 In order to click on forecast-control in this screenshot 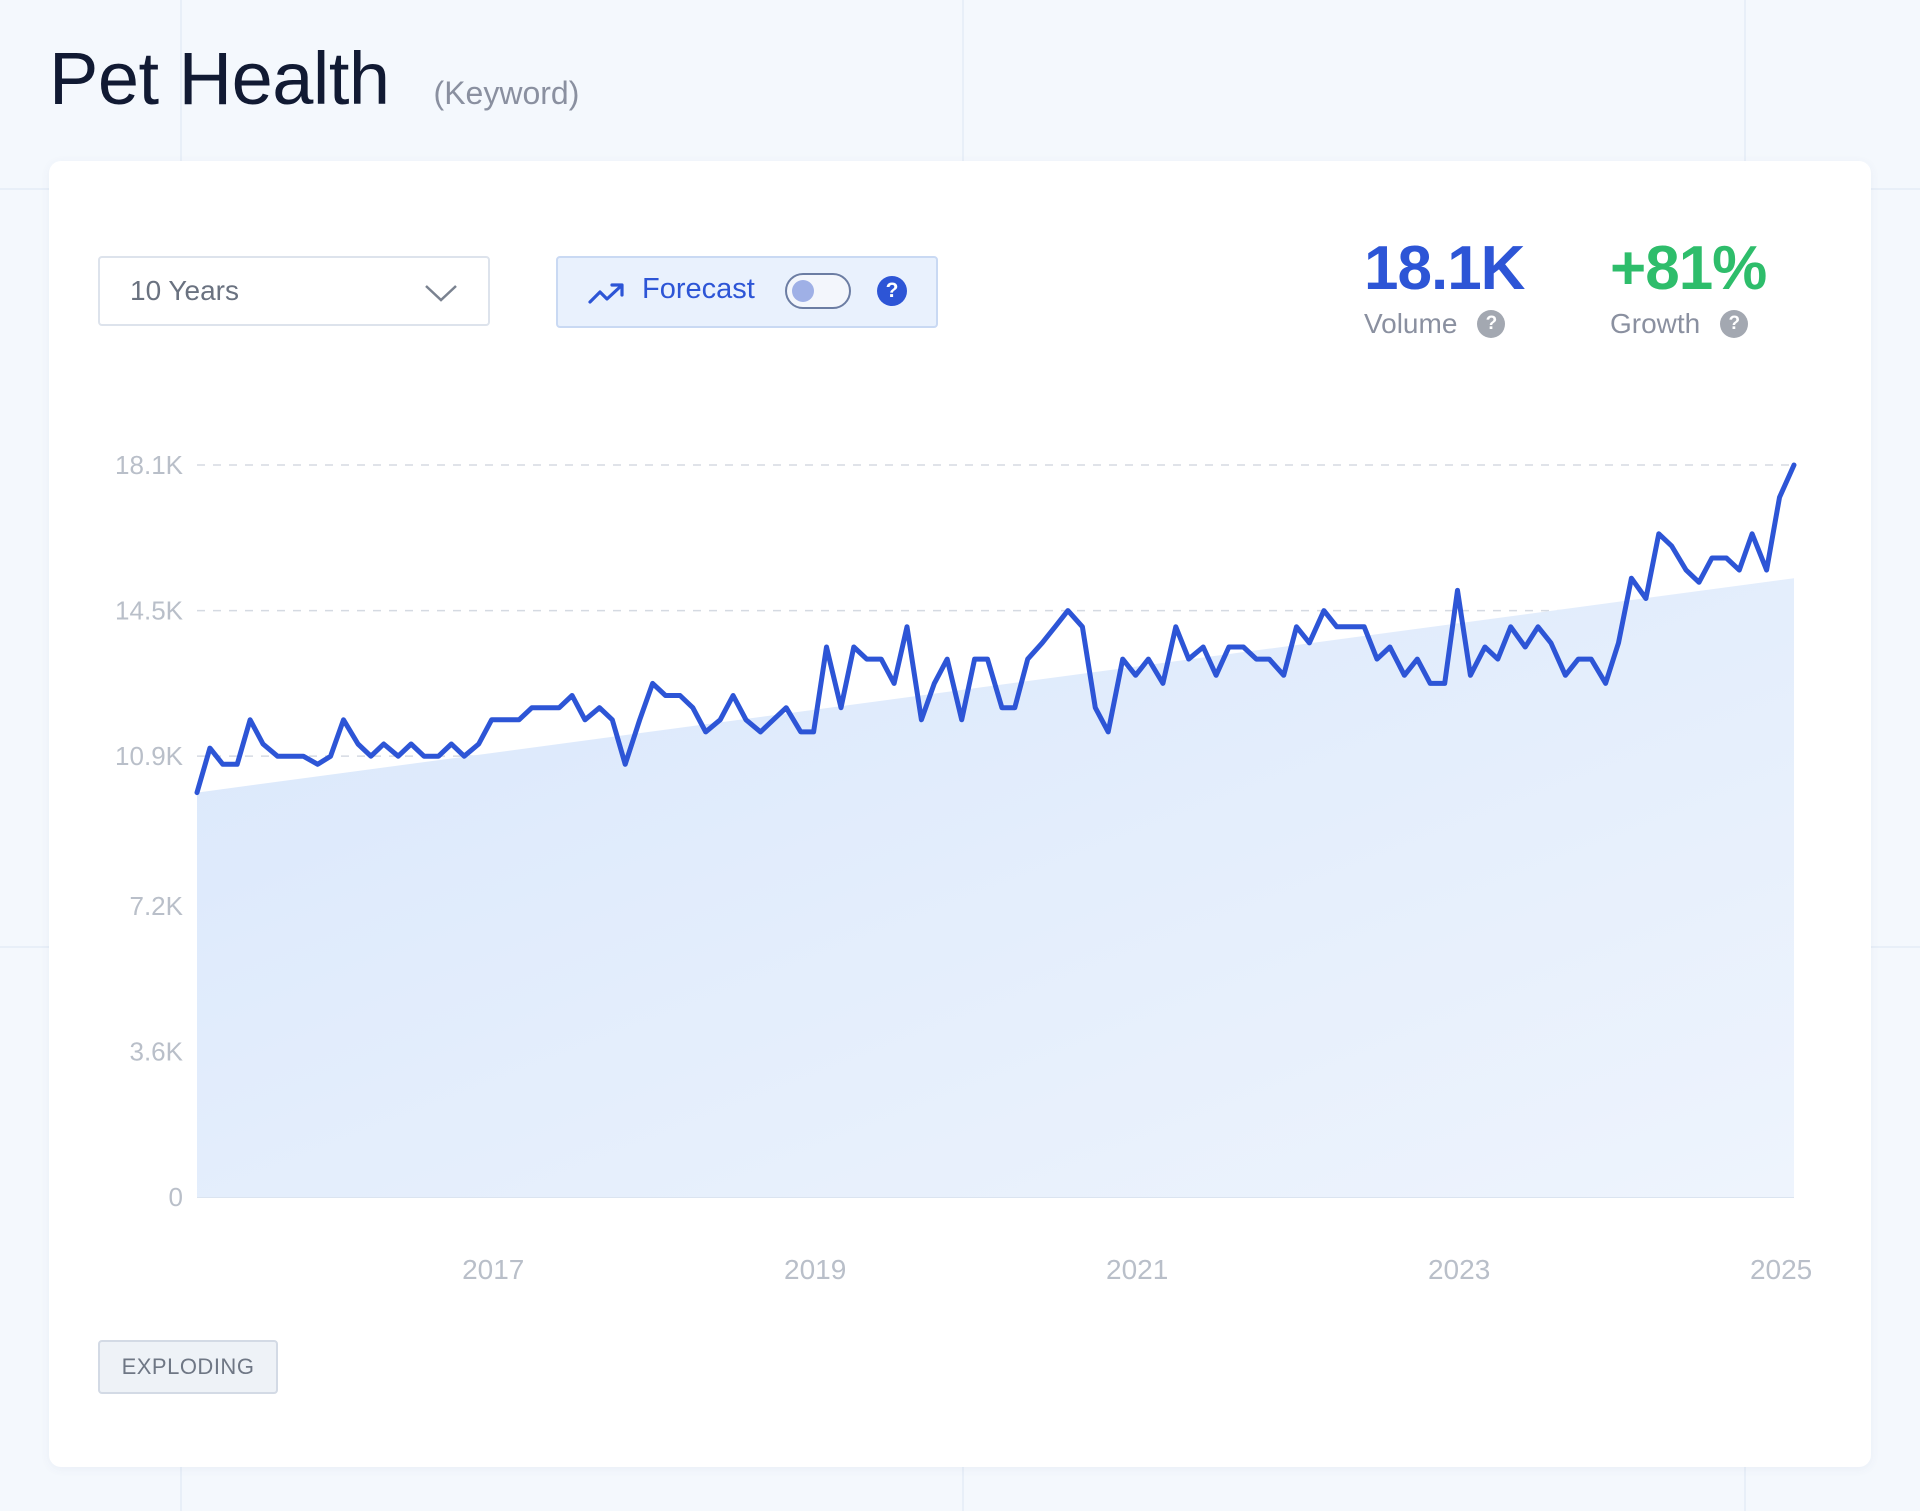, I will do `click(747, 292)`.